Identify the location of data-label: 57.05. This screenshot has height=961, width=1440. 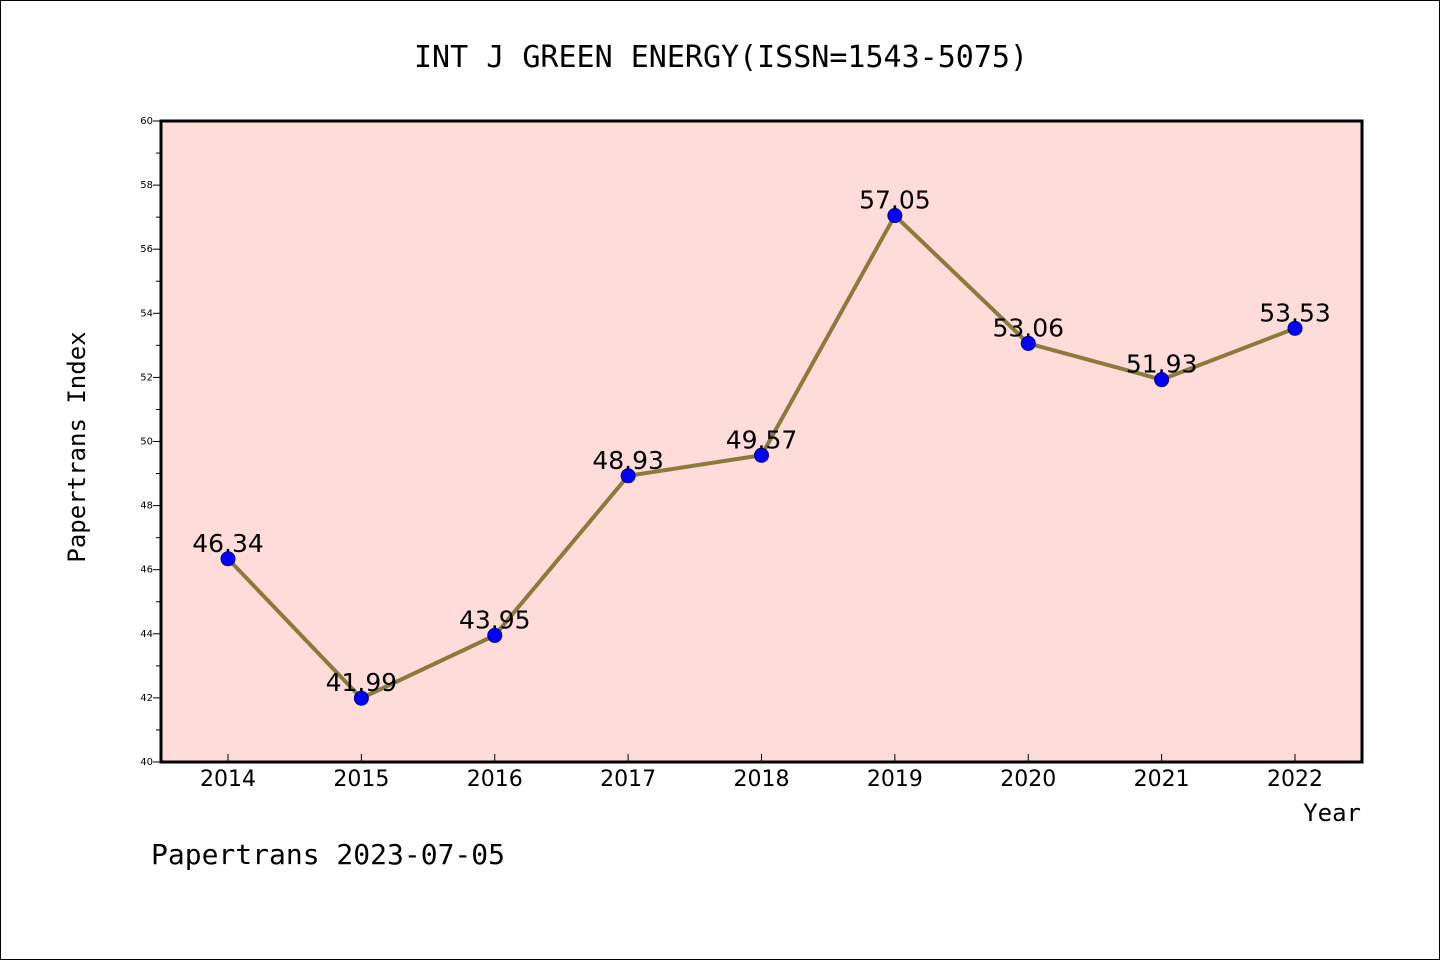
(895, 200).